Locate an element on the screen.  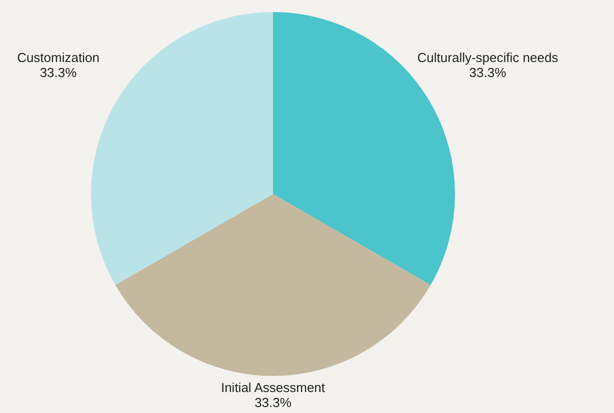
slice-label: Customization is located at coordinates (58, 58).